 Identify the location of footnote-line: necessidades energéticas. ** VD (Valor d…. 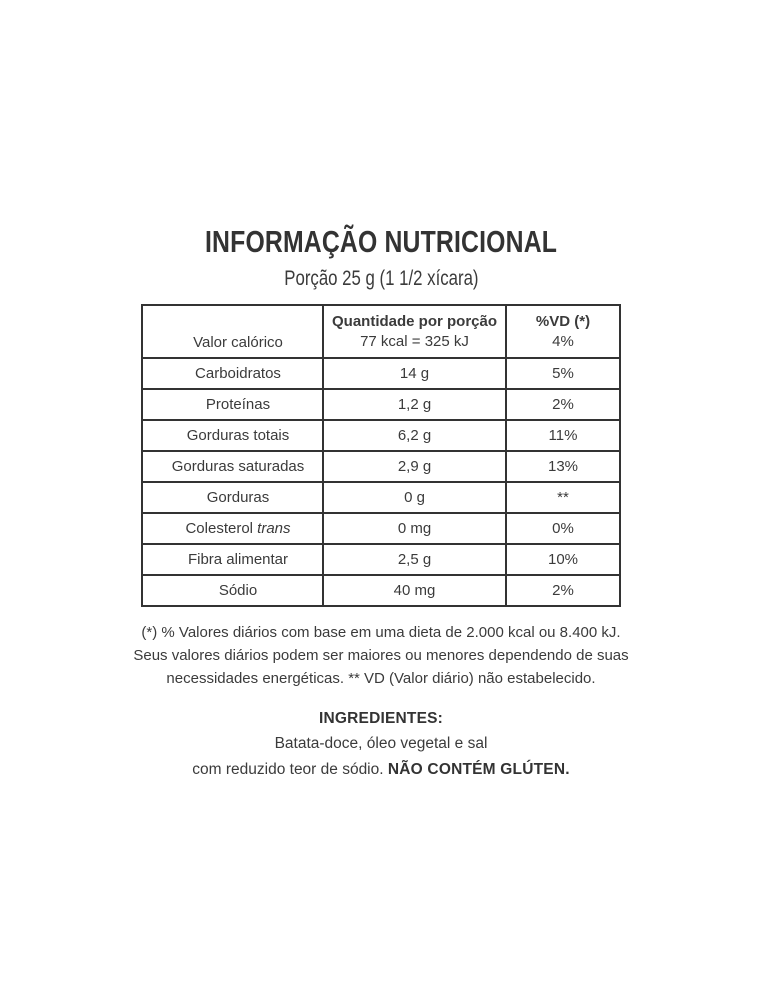
(381, 678).